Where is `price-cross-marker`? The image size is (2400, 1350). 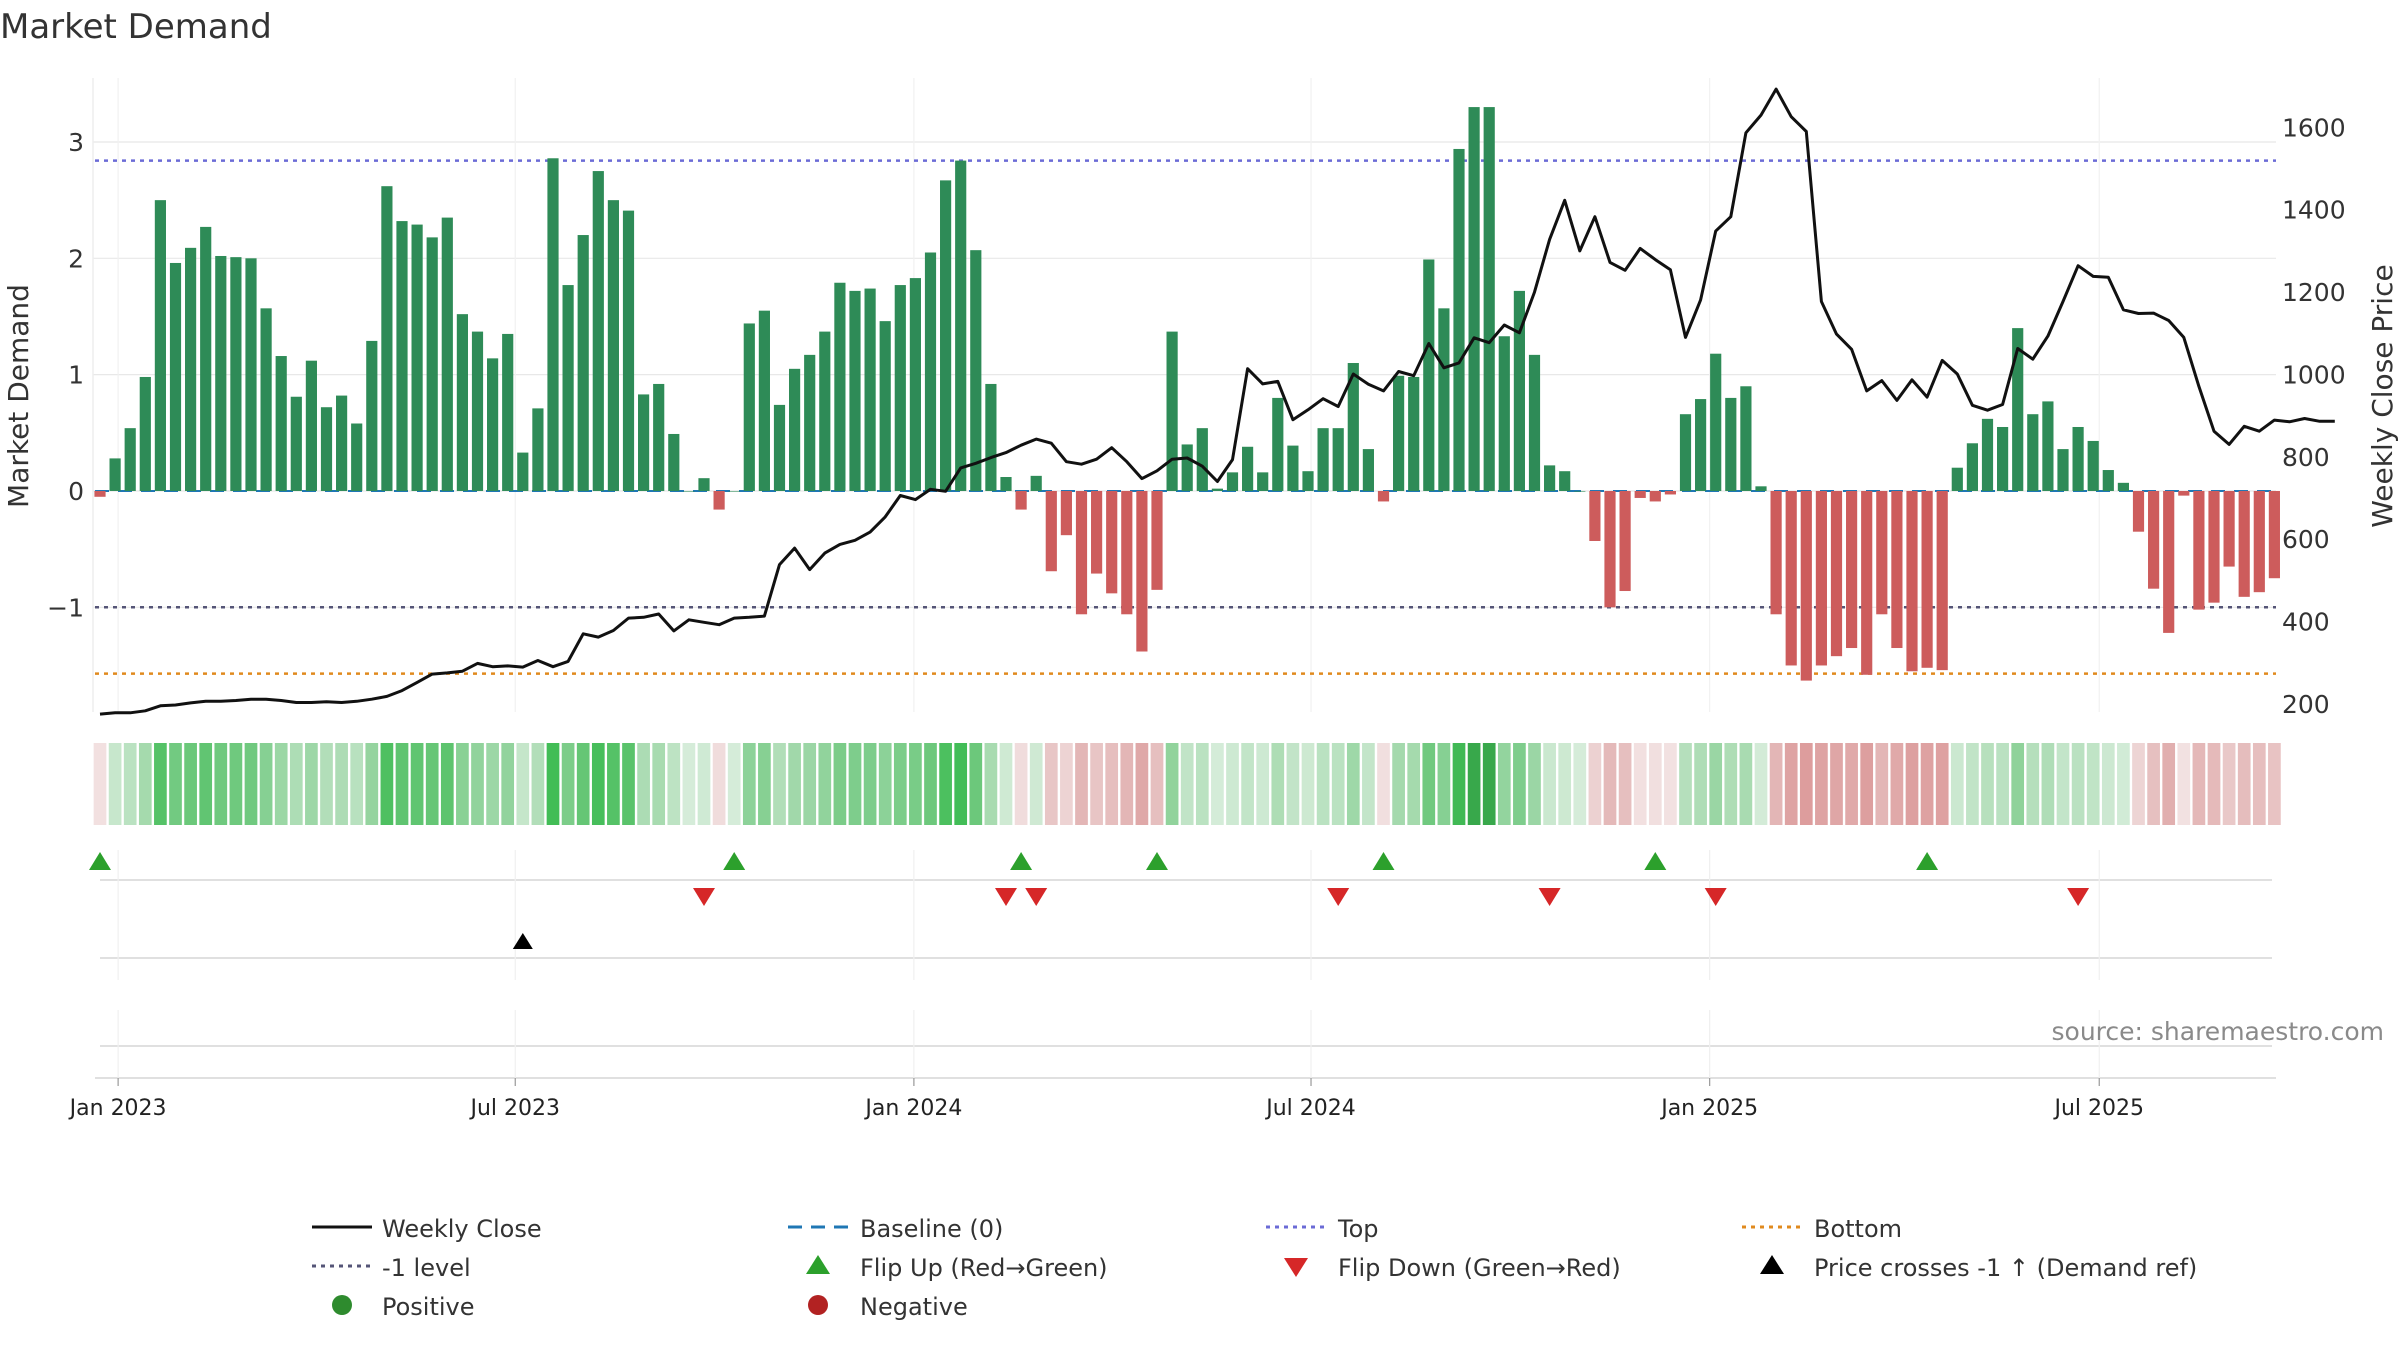 price-cross-marker is located at coordinates (522, 941).